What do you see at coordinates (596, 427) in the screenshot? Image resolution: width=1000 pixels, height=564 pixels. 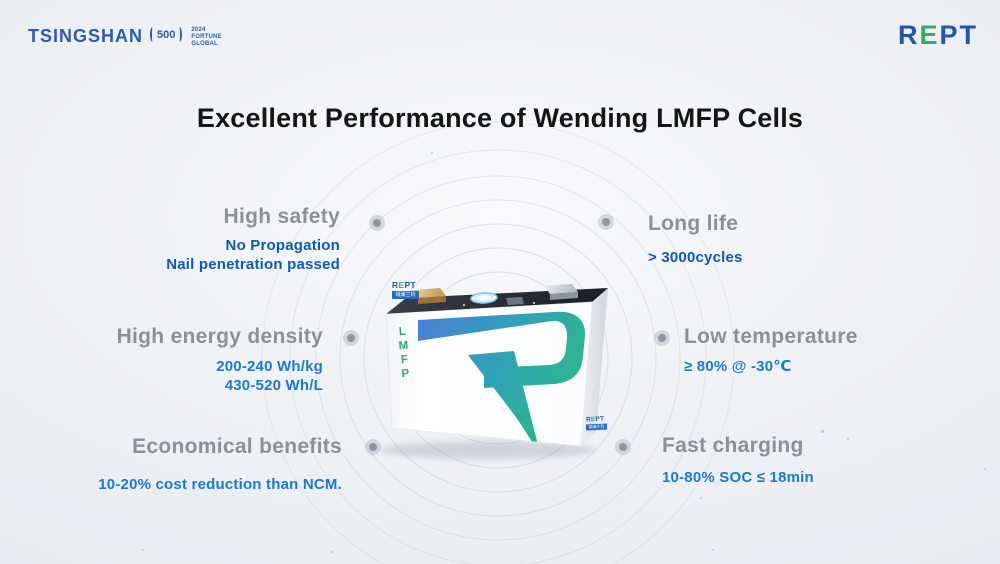 I see `battery-side-logo-chinese: 瑞浦兰钧` at bounding box center [596, 427].